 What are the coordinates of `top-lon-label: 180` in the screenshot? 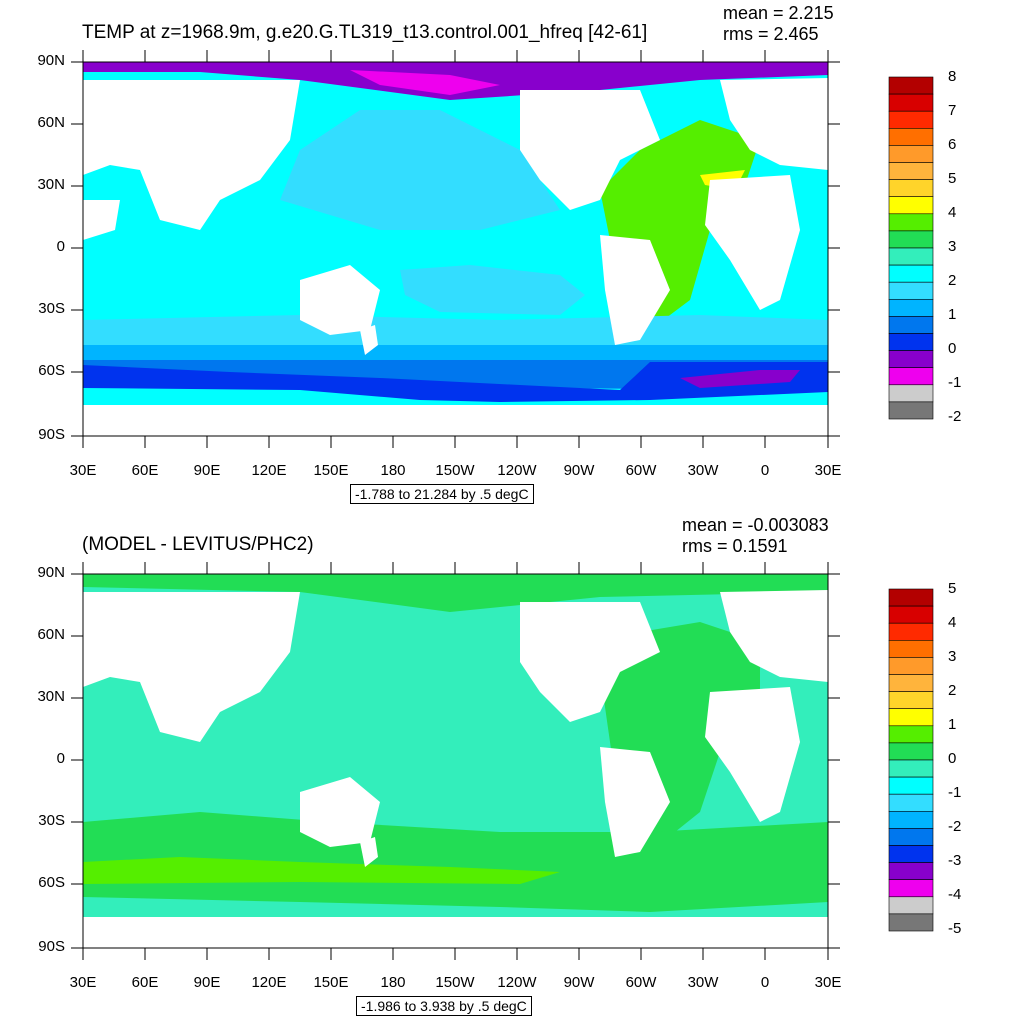 It's located at (393, 470).